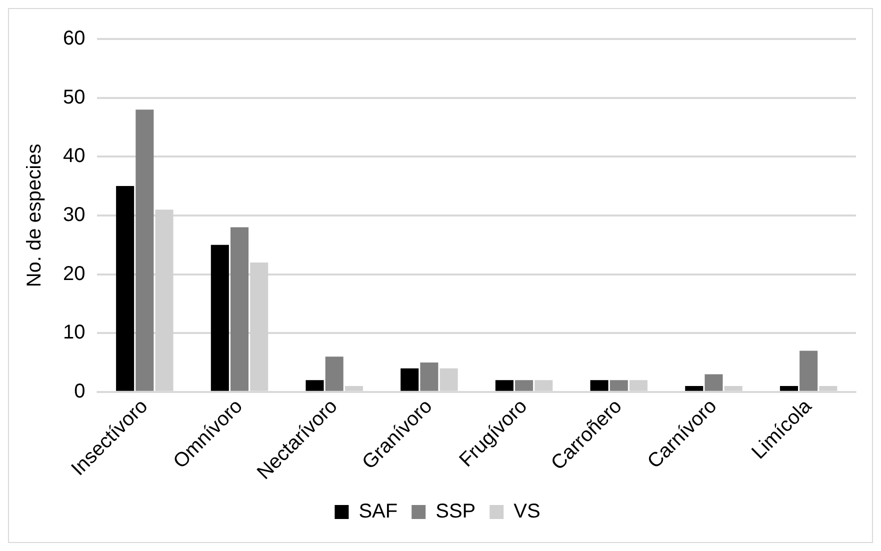  What do you see at coordinates (74, 156) in the screenshot?
I see `y-tick-label: 40` at bounding box center [74, 156].